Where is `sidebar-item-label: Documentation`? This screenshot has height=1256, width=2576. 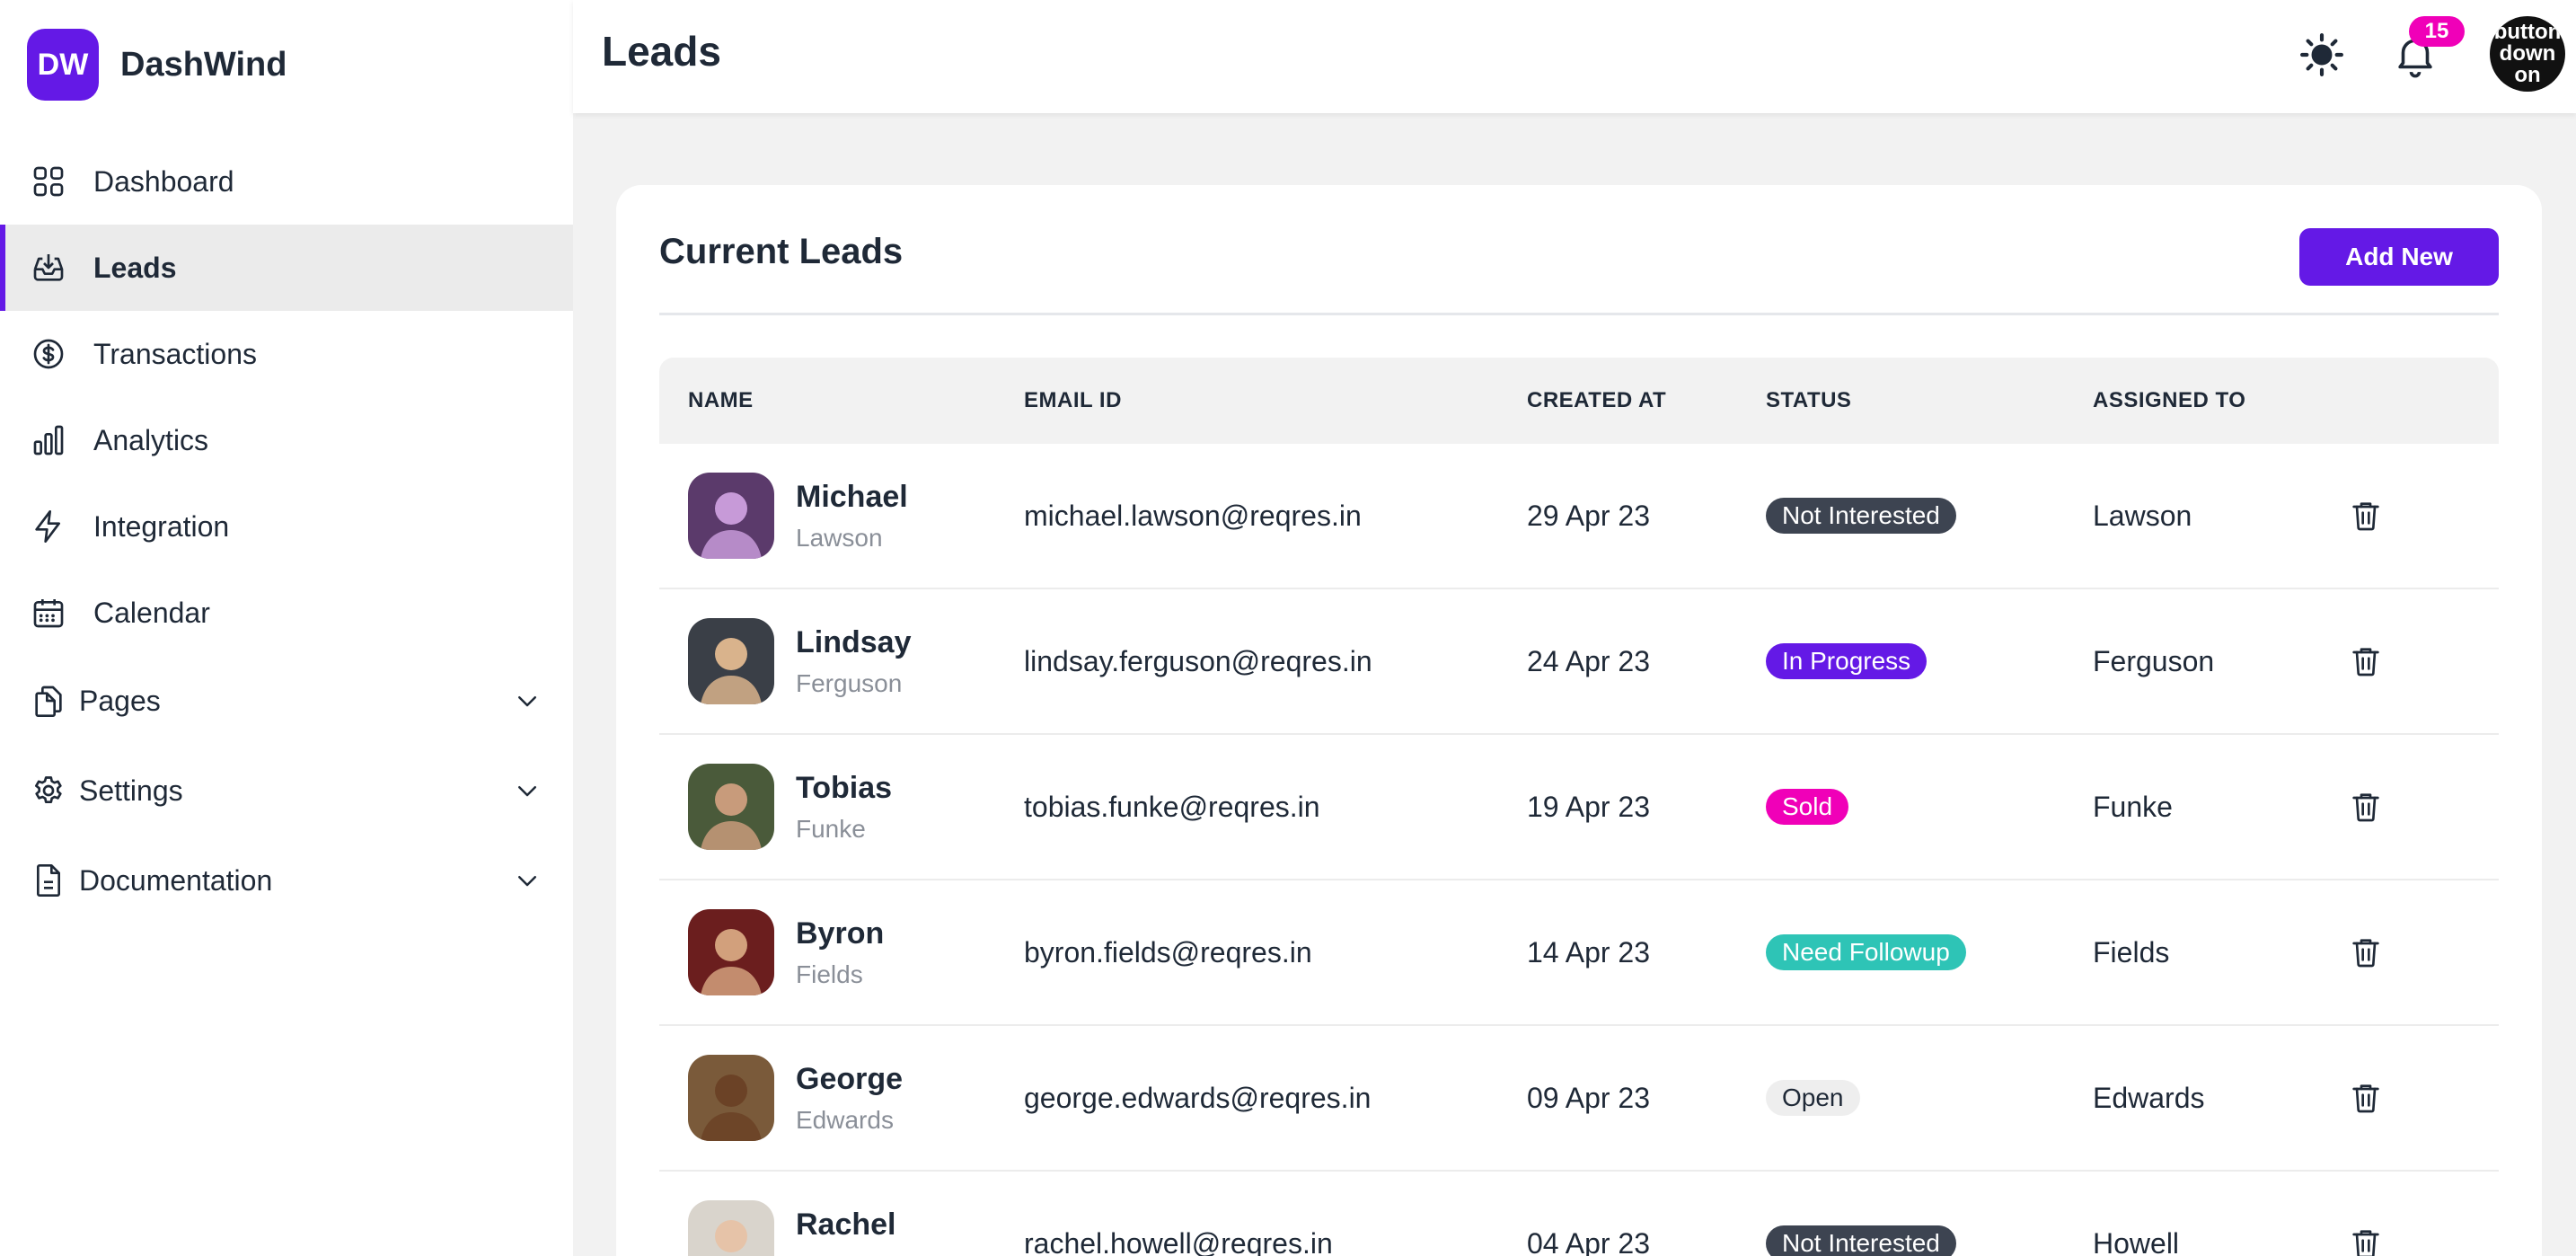
sidebar-item-label: Documentation is located at coordinates (176, 880).